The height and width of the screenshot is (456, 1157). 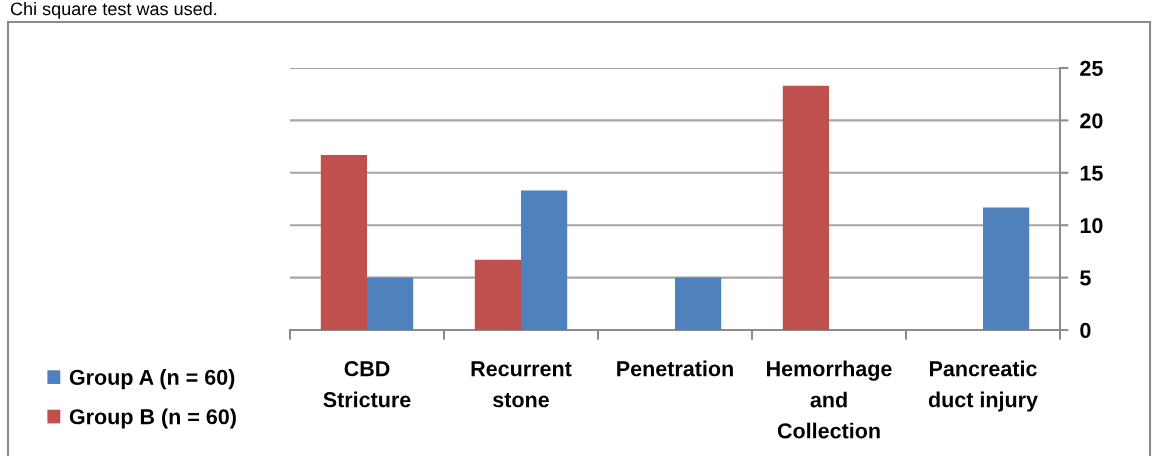 What do you see at coordinates (1085, 278) in the screenshot?
I see `y-tick-label: 5` at bounding box center [1085, 278].